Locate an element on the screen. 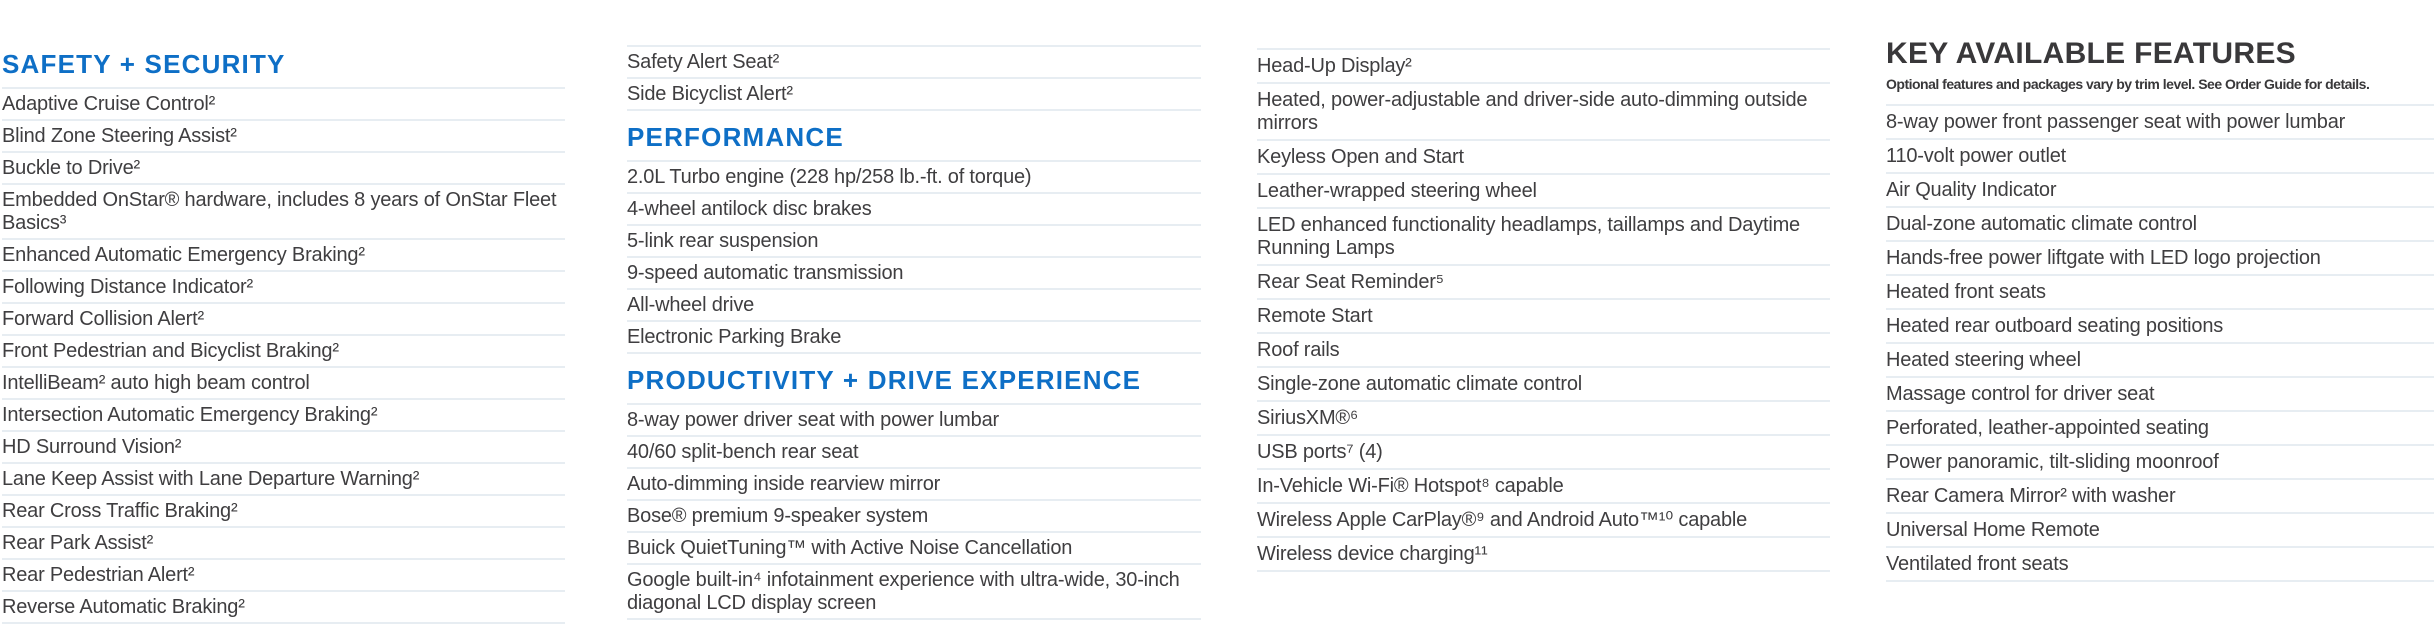 Image resolution: width=2434 pixels, height=642 pixels. feature-item: Ventilated front seats is located at coordinates (2160, 565).